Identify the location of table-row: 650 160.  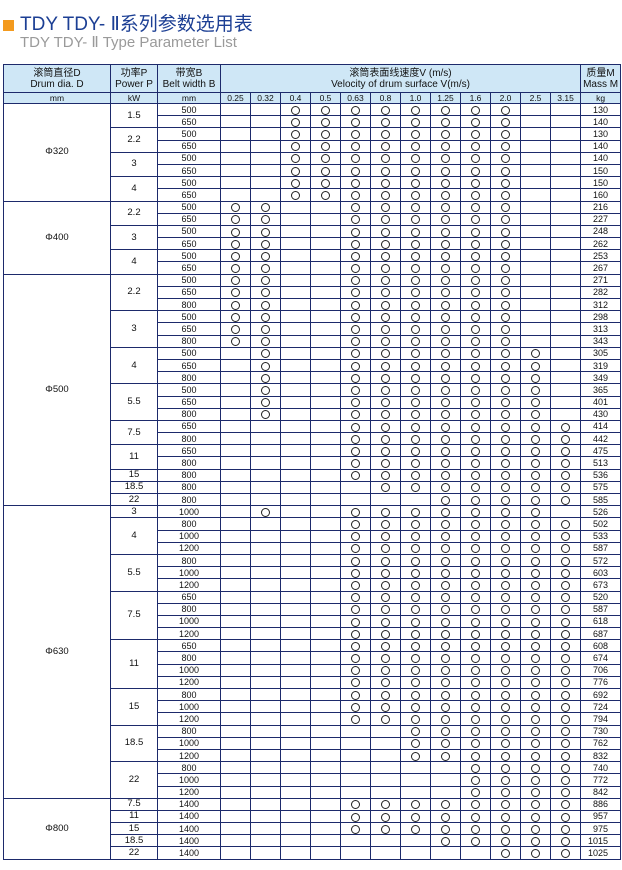
(313, 195).